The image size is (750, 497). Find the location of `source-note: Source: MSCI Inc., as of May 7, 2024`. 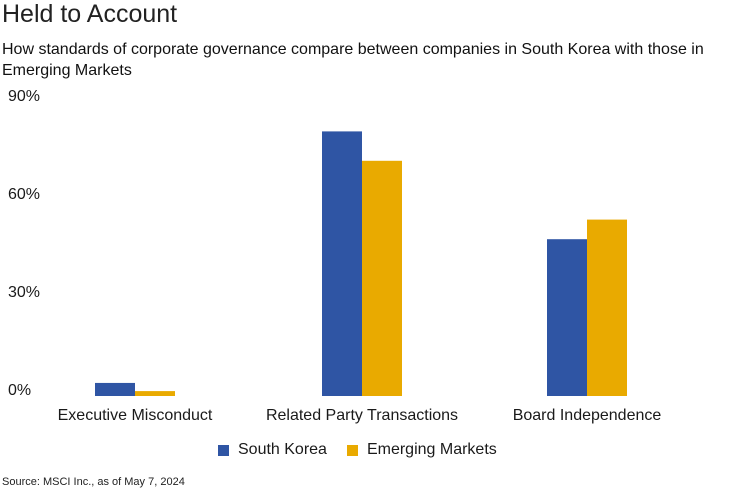

source-note: Source: MSCI Inc., as of May 7, 2024 is located at coordinates (93, 482).